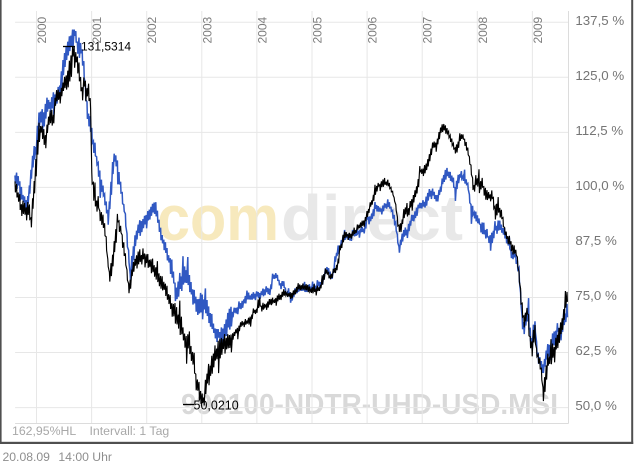 The image size is (634, 466). I want to click on svg-text: 20.08.09, so click(27, 457).